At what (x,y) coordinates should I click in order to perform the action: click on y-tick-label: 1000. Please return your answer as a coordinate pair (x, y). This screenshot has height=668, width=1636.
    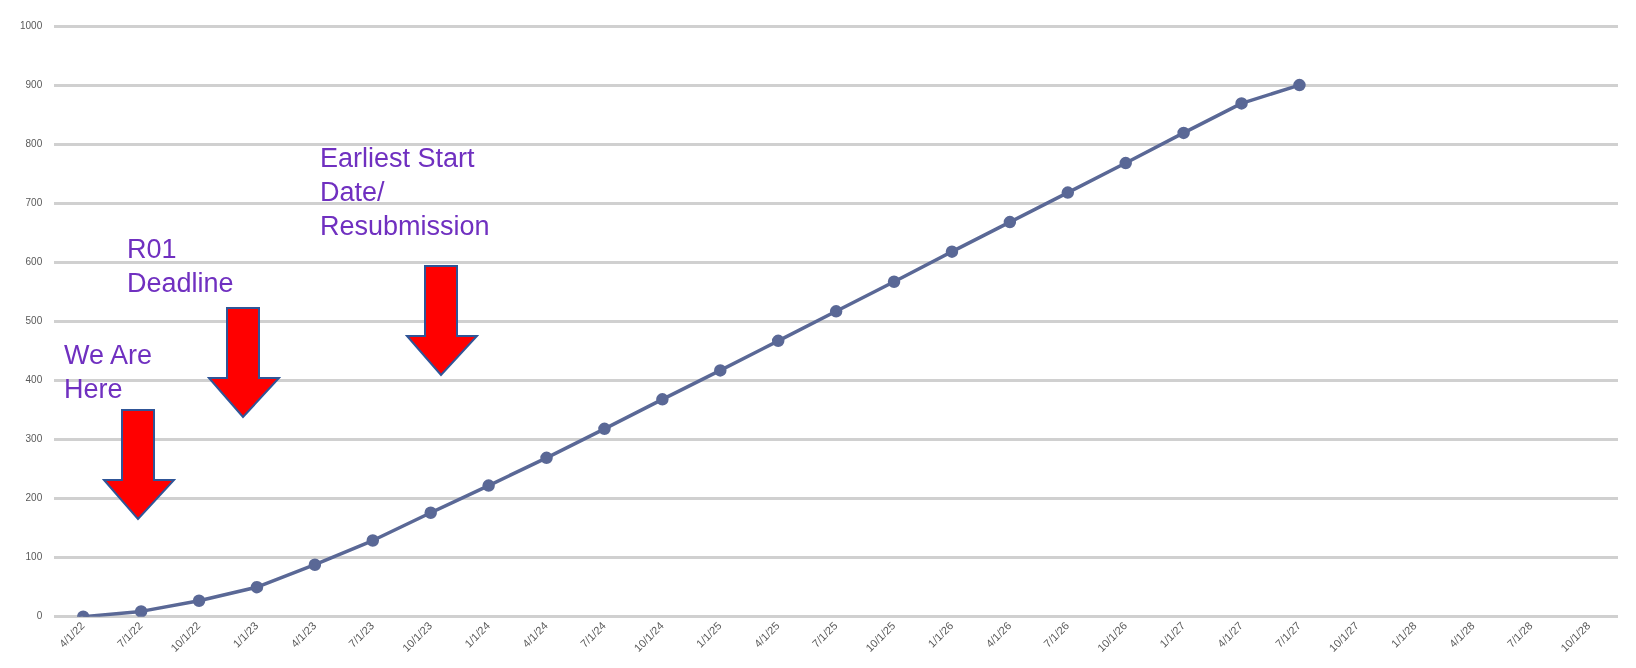
    Looking at the image, I should click on (31, 25).